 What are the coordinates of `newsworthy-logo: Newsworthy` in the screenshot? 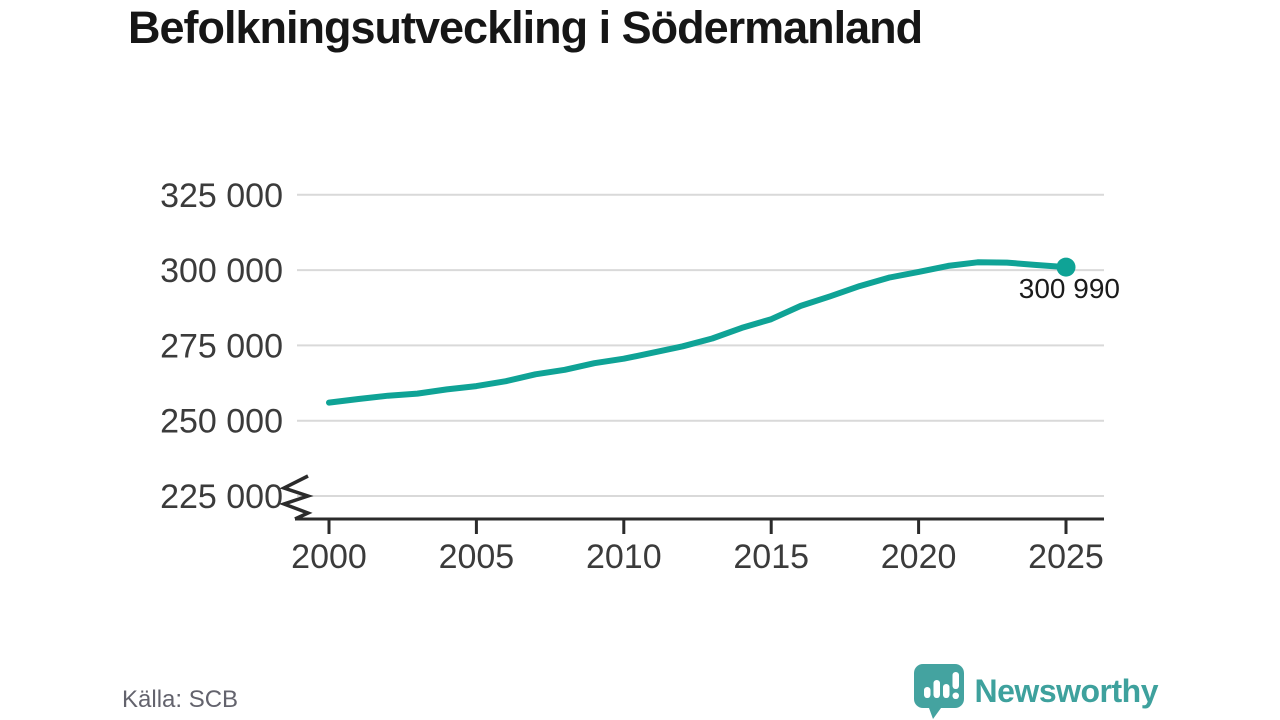 It's located at (1036, 691).